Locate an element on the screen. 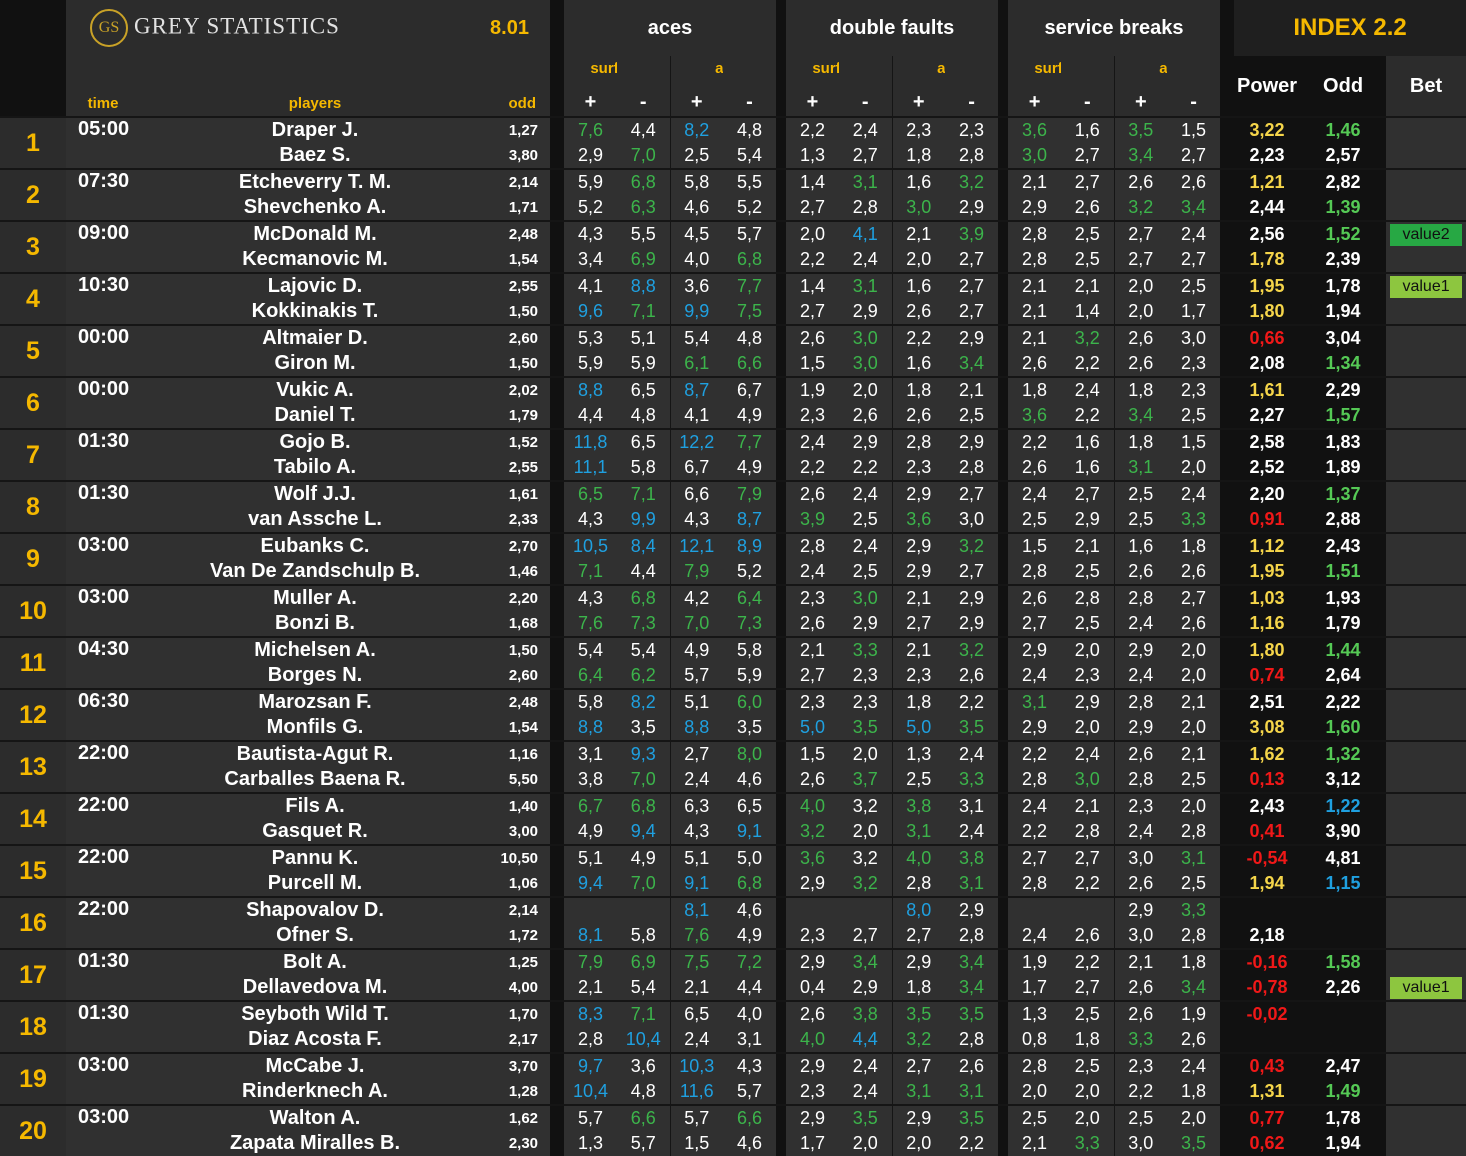 The width and height of the screenshot is (1466, 1156). stat-df-all-minus: 3,9 is located at coordinates (972, 233).